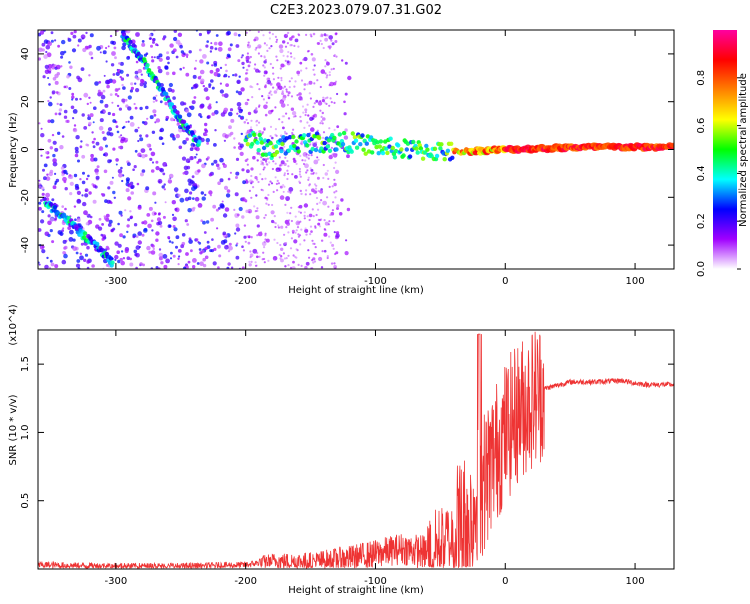 The height and width of the screenshot is (604, 750). I want to click on spectrogram-xlabel: Height of straight line (km), so click(356, 290).